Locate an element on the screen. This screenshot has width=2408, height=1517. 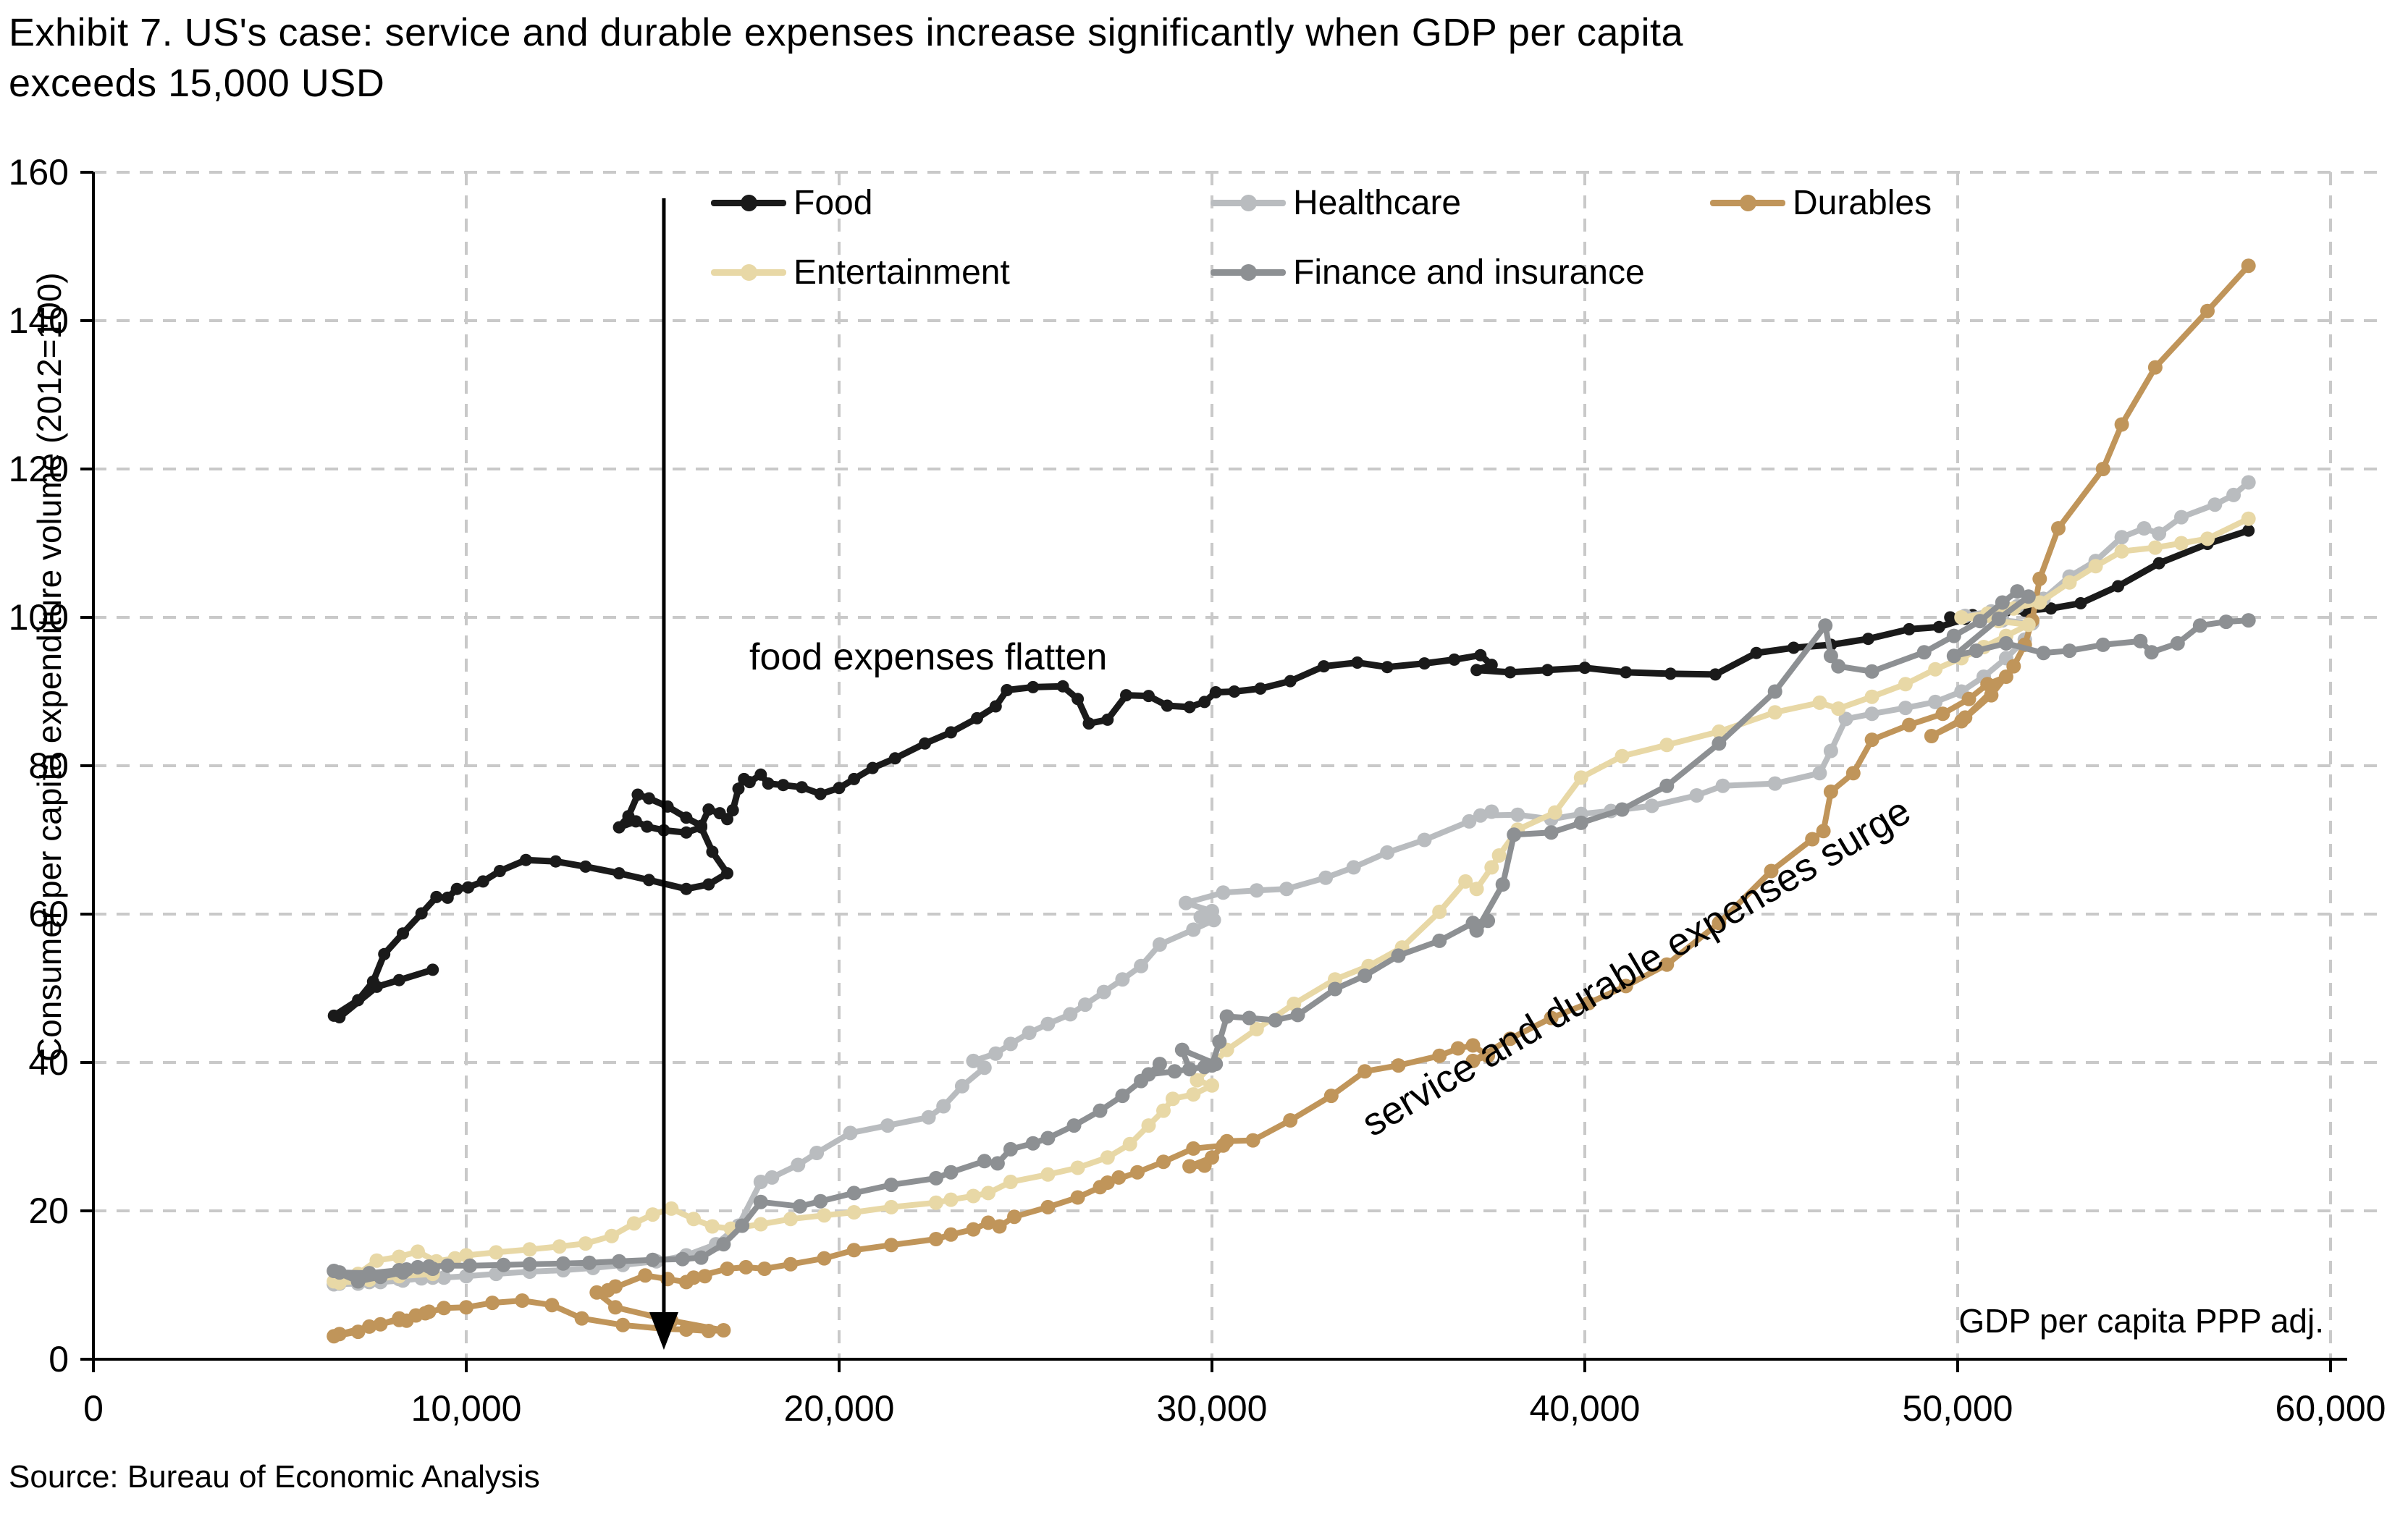
legend-item-healthcare: Healthcare is located at coordinates (1336, 202).